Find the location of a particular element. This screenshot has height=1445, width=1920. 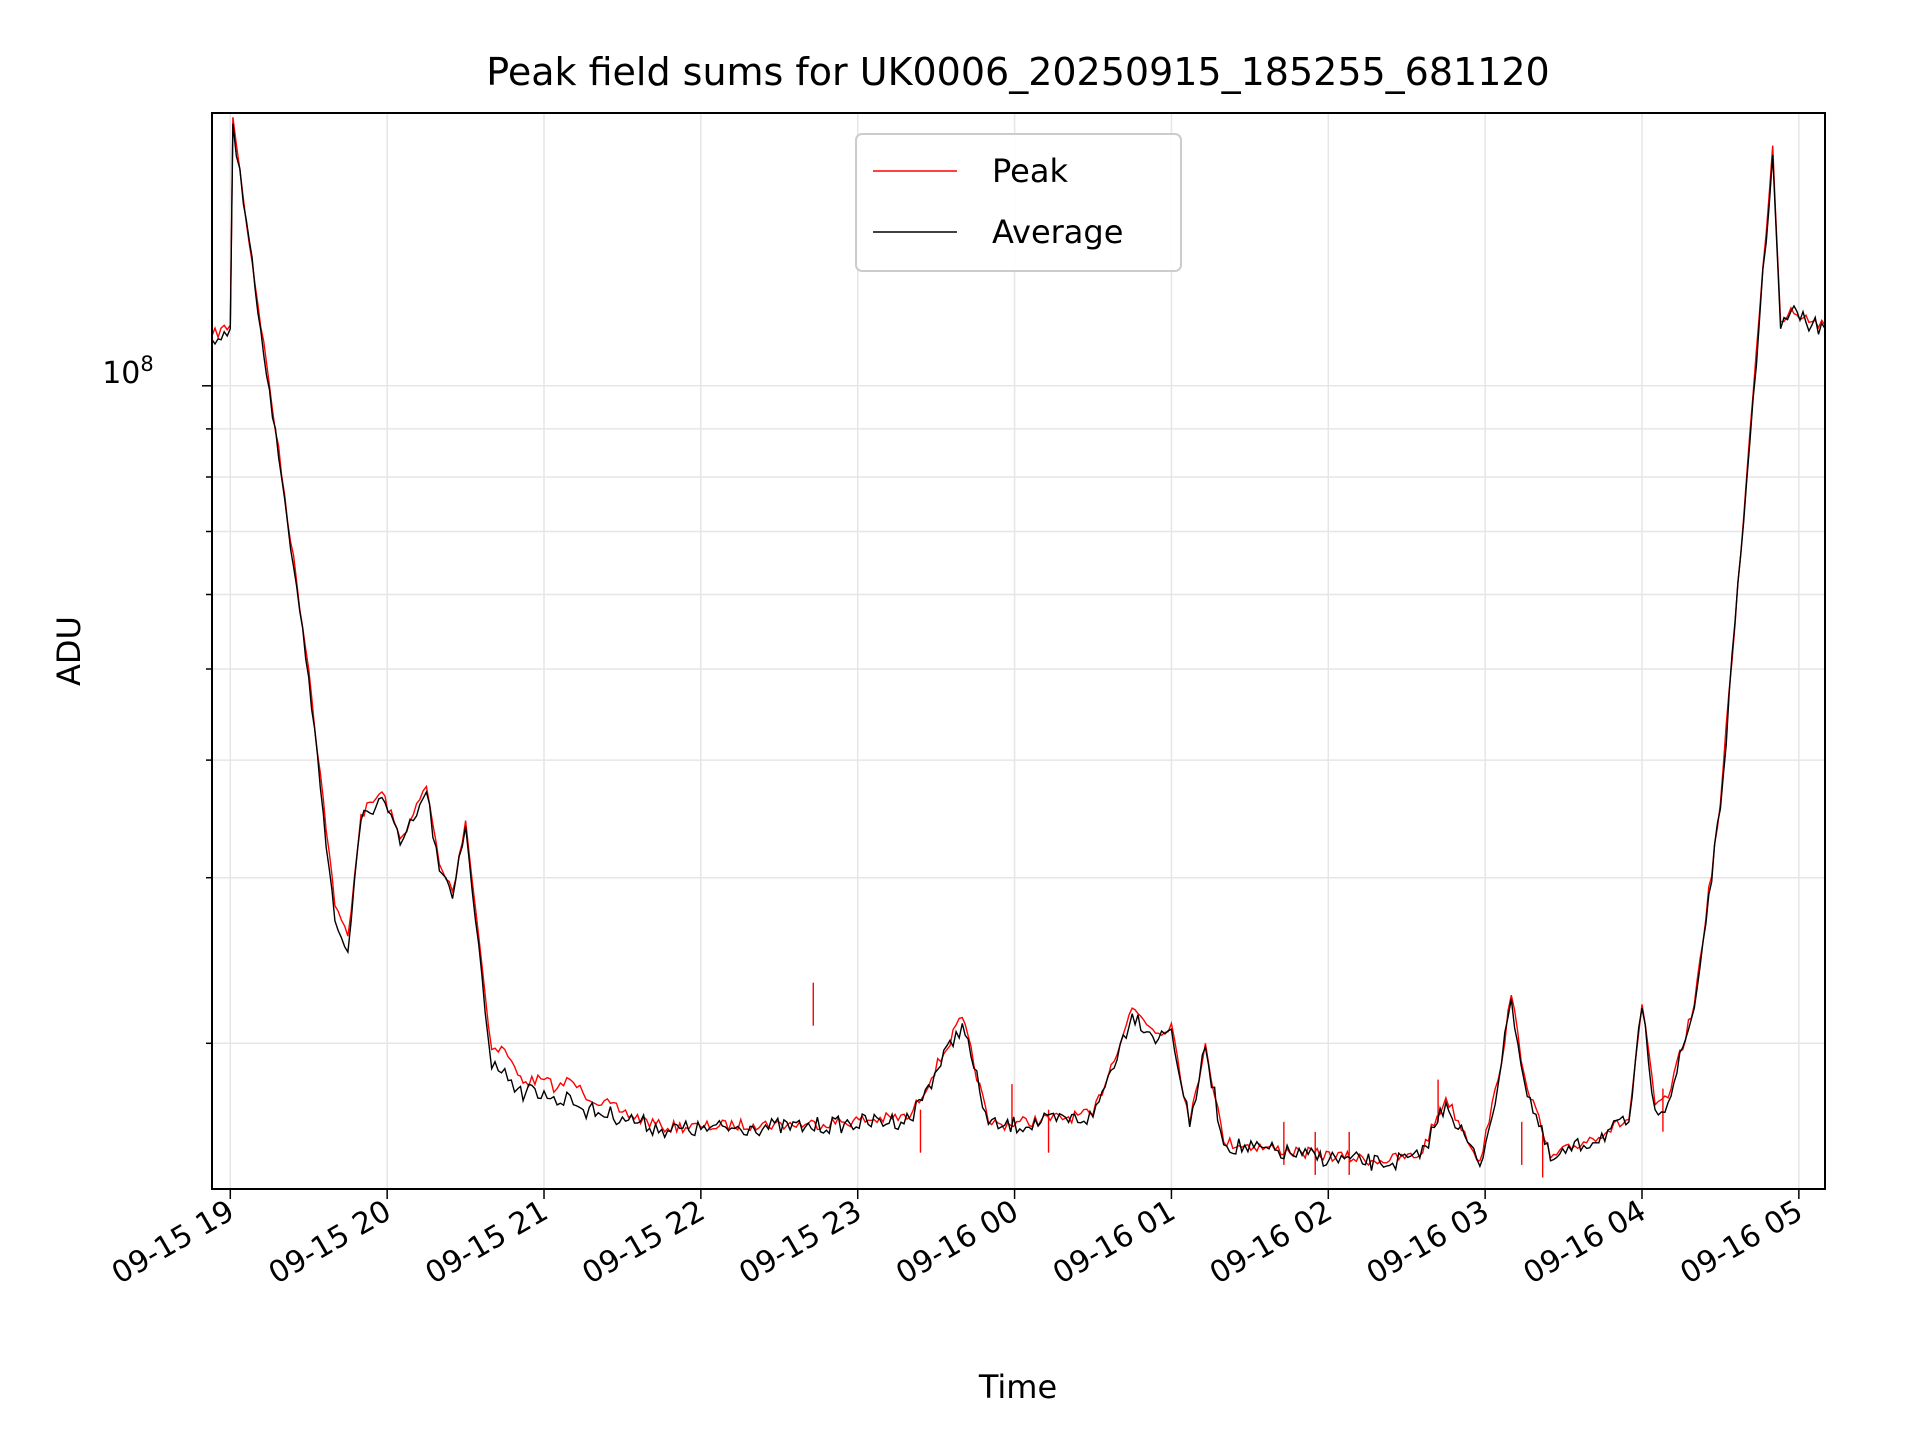

legend: Peak Average is located at coordinates (1018, 202).